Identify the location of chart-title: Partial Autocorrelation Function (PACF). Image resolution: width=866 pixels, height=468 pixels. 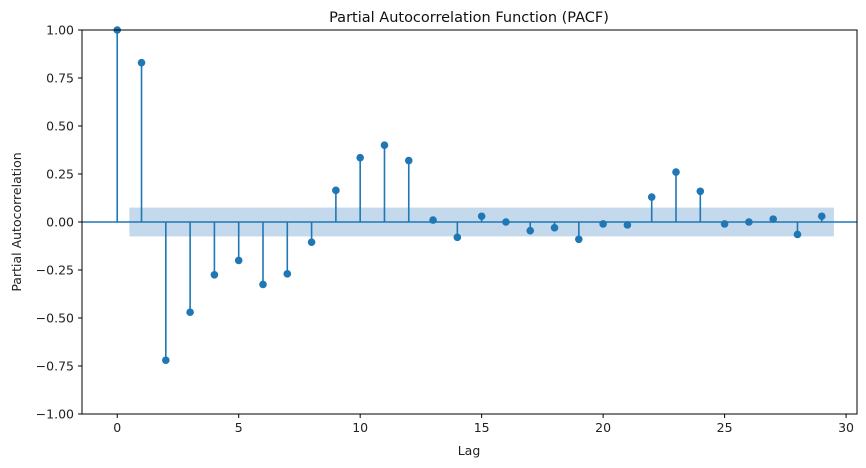
(469, 18).